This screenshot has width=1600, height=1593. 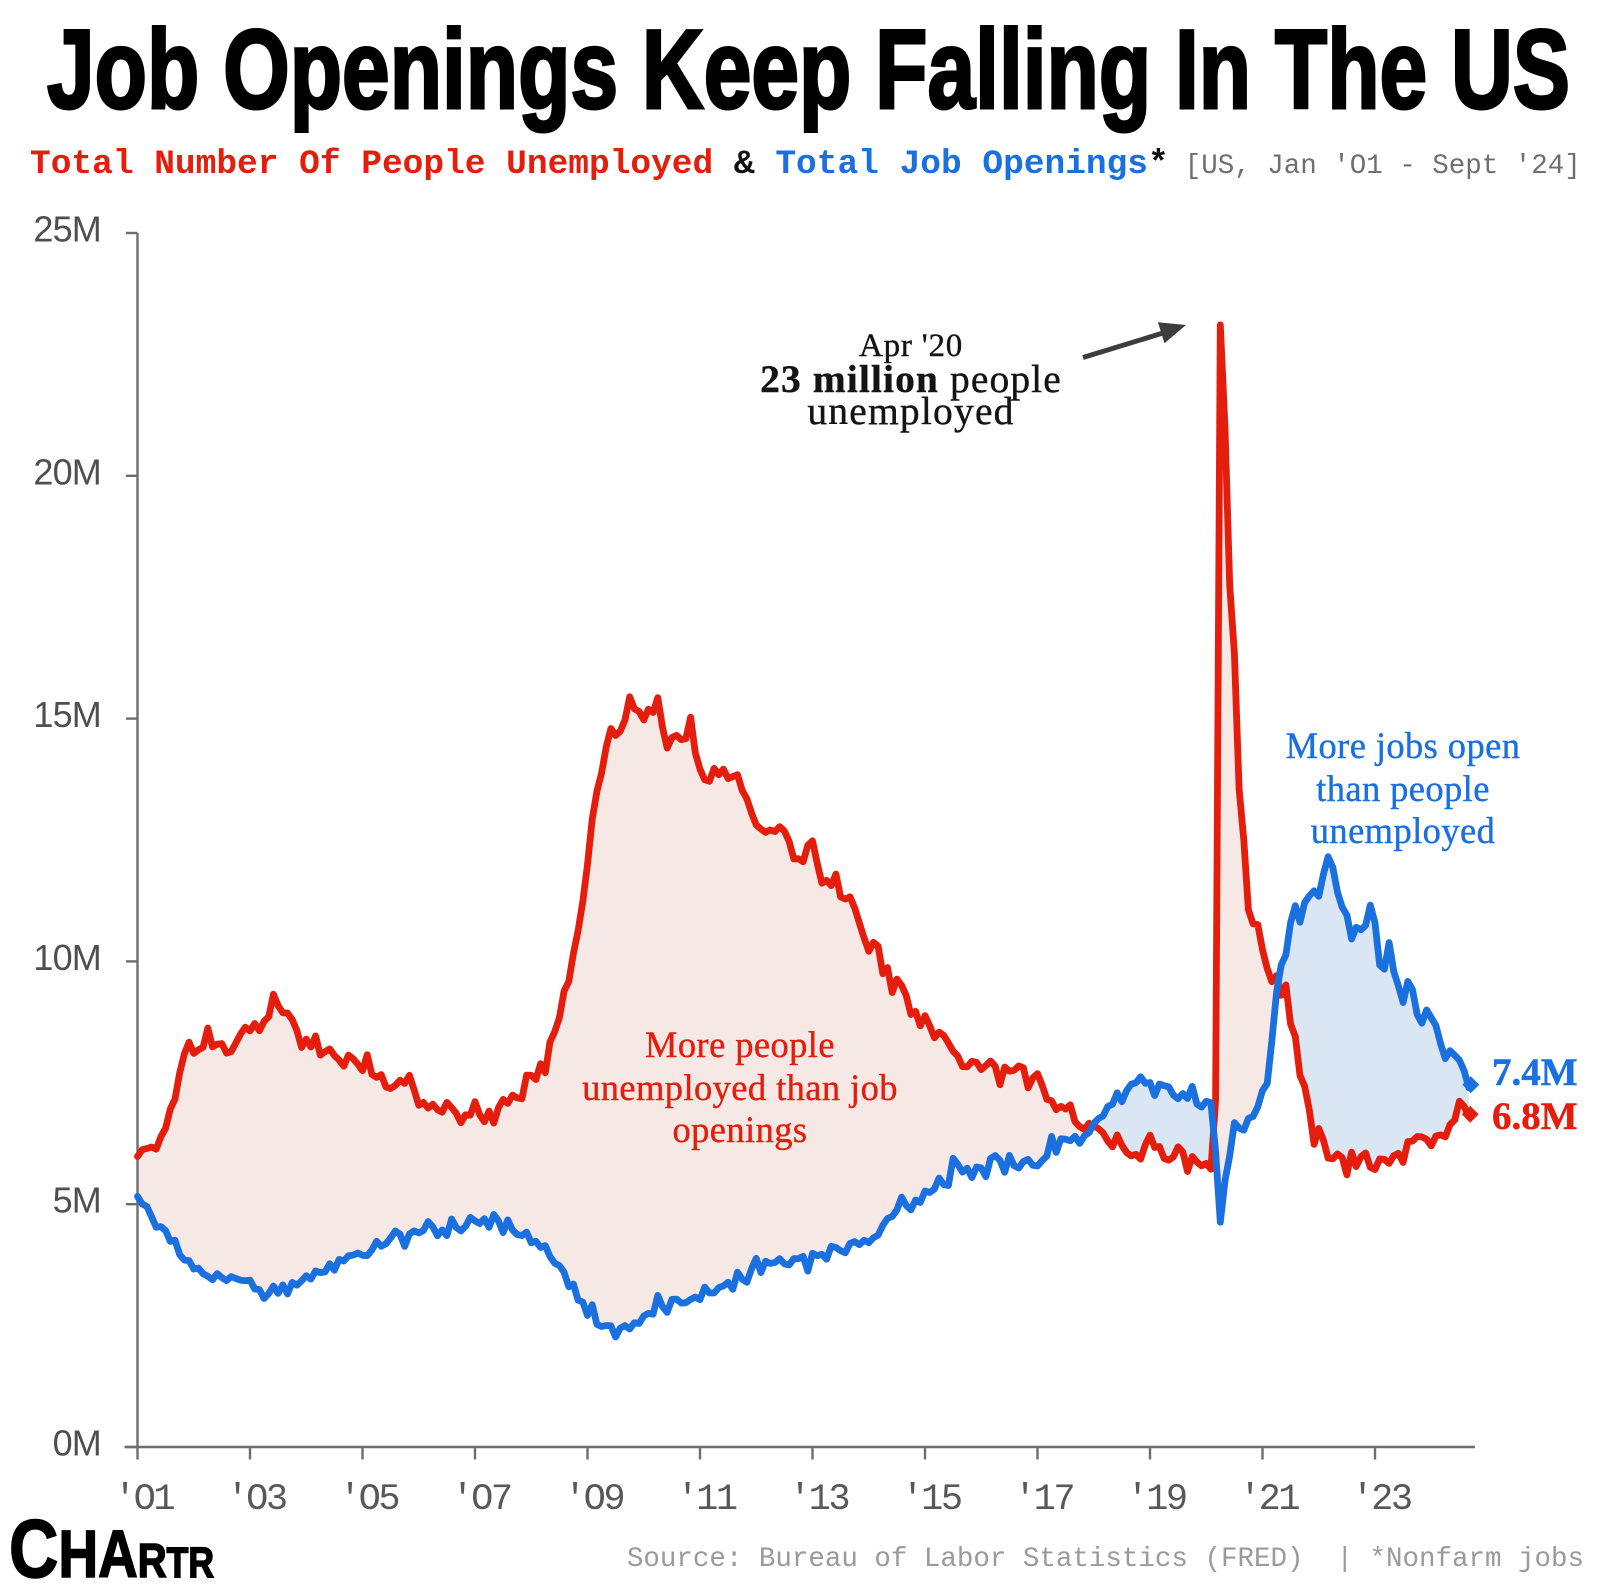 What do you see at coordinates (67, 714) in the screenshot?
I see `svg-text: 15M` at bounding box center [67, 714].